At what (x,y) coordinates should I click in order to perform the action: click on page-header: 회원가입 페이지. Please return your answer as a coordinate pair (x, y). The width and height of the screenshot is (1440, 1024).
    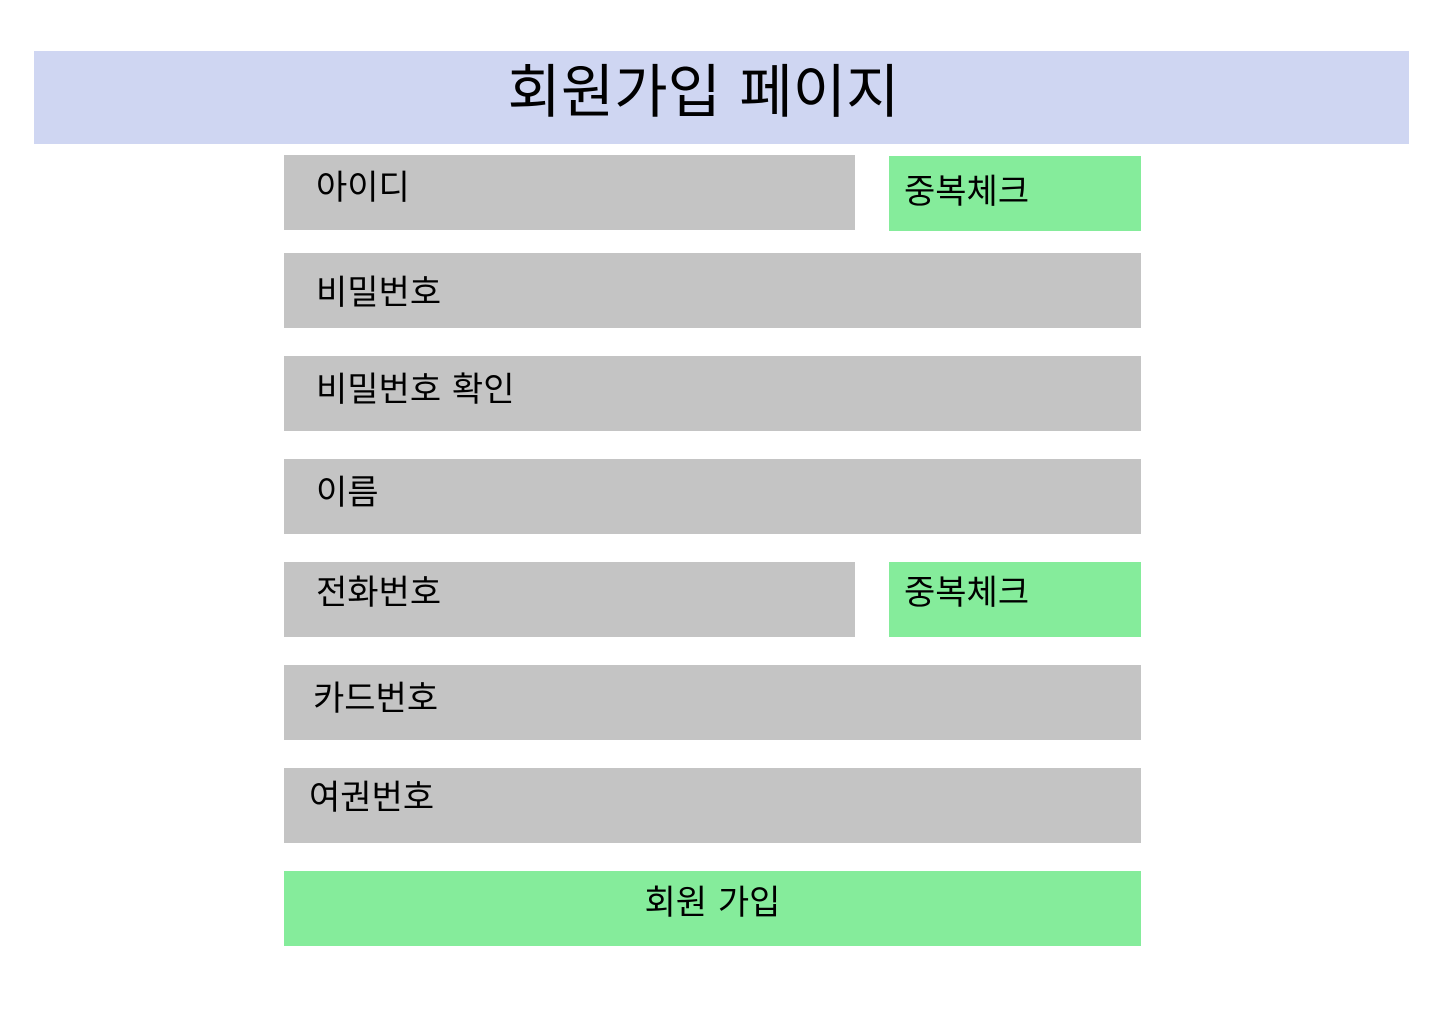
    Looking at the image, I should click on (721, 97).